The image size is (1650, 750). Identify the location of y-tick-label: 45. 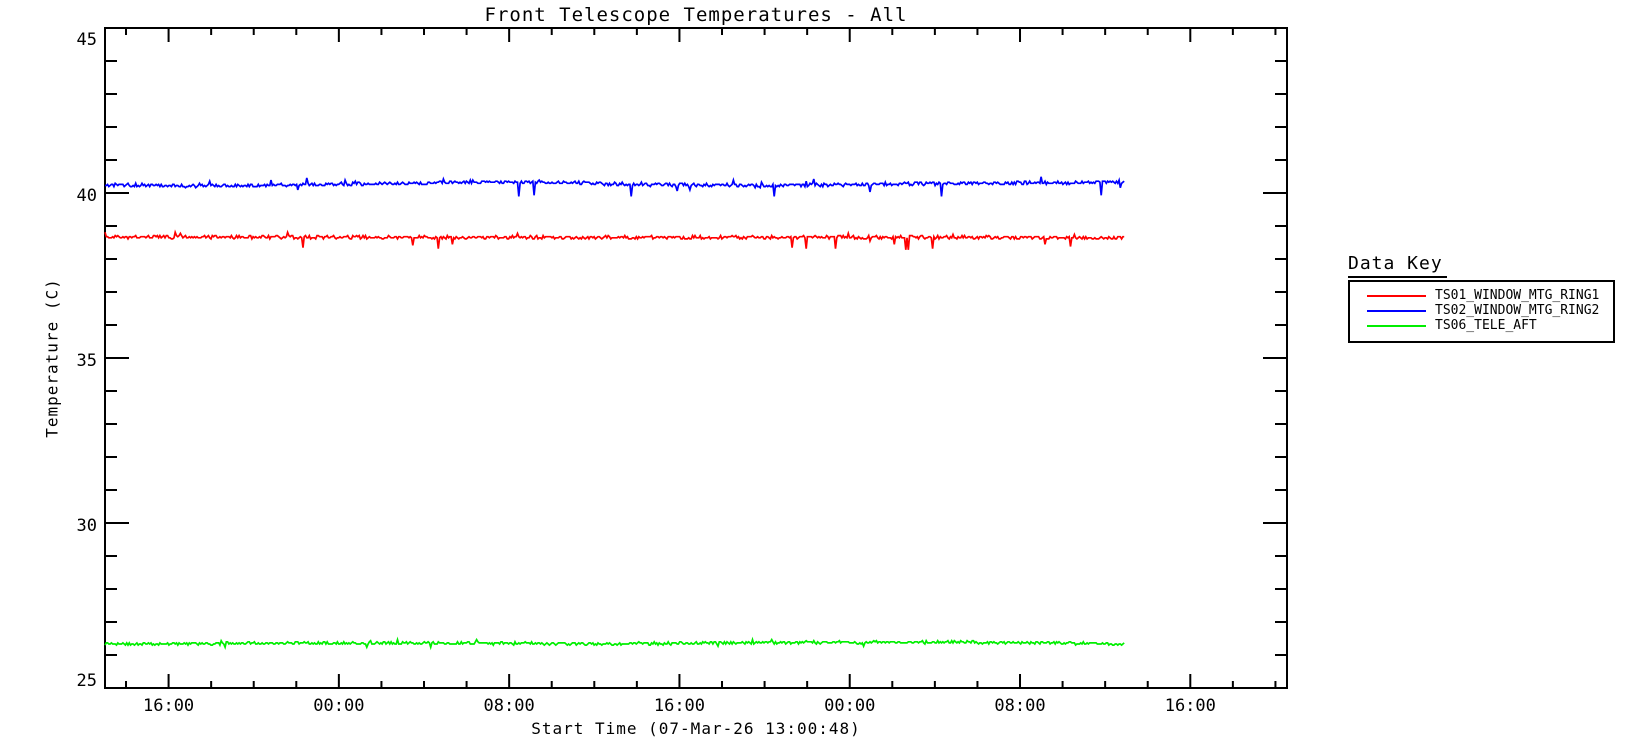
(87, 40).